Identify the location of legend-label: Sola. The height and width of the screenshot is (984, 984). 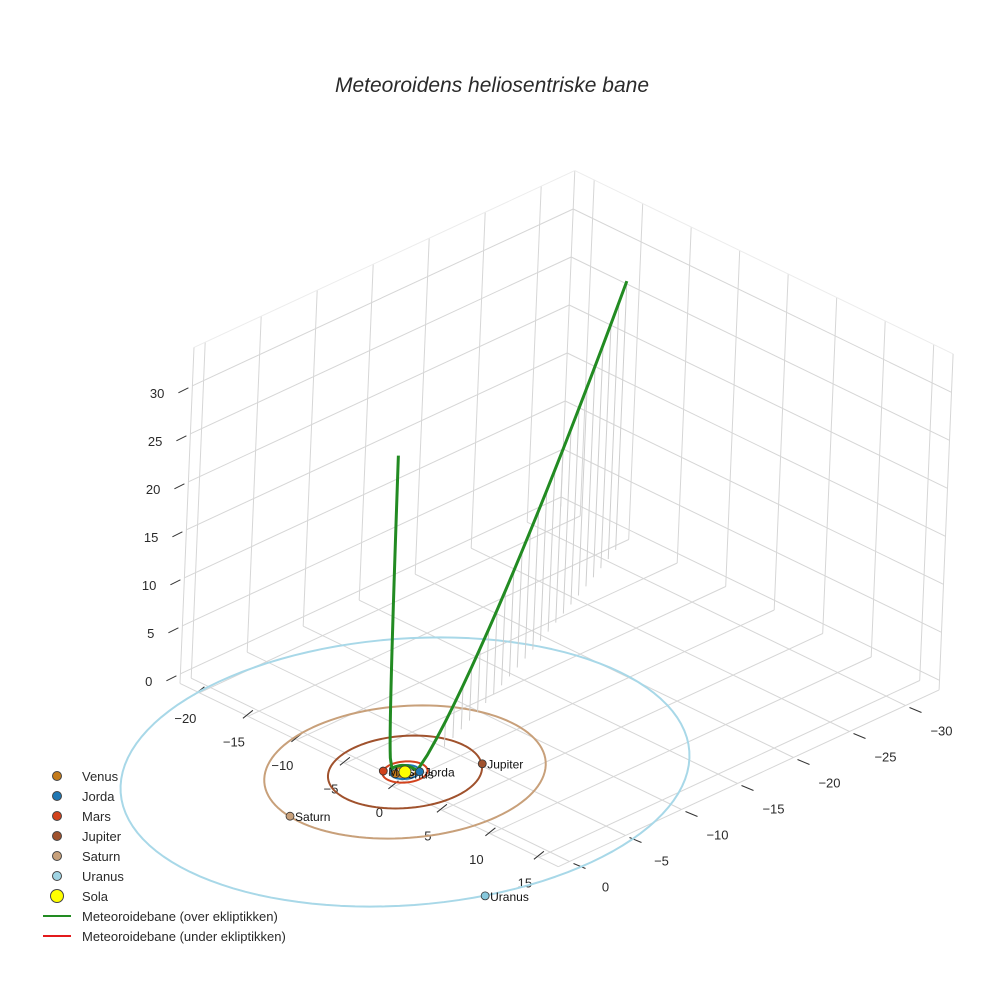
(95, 896).